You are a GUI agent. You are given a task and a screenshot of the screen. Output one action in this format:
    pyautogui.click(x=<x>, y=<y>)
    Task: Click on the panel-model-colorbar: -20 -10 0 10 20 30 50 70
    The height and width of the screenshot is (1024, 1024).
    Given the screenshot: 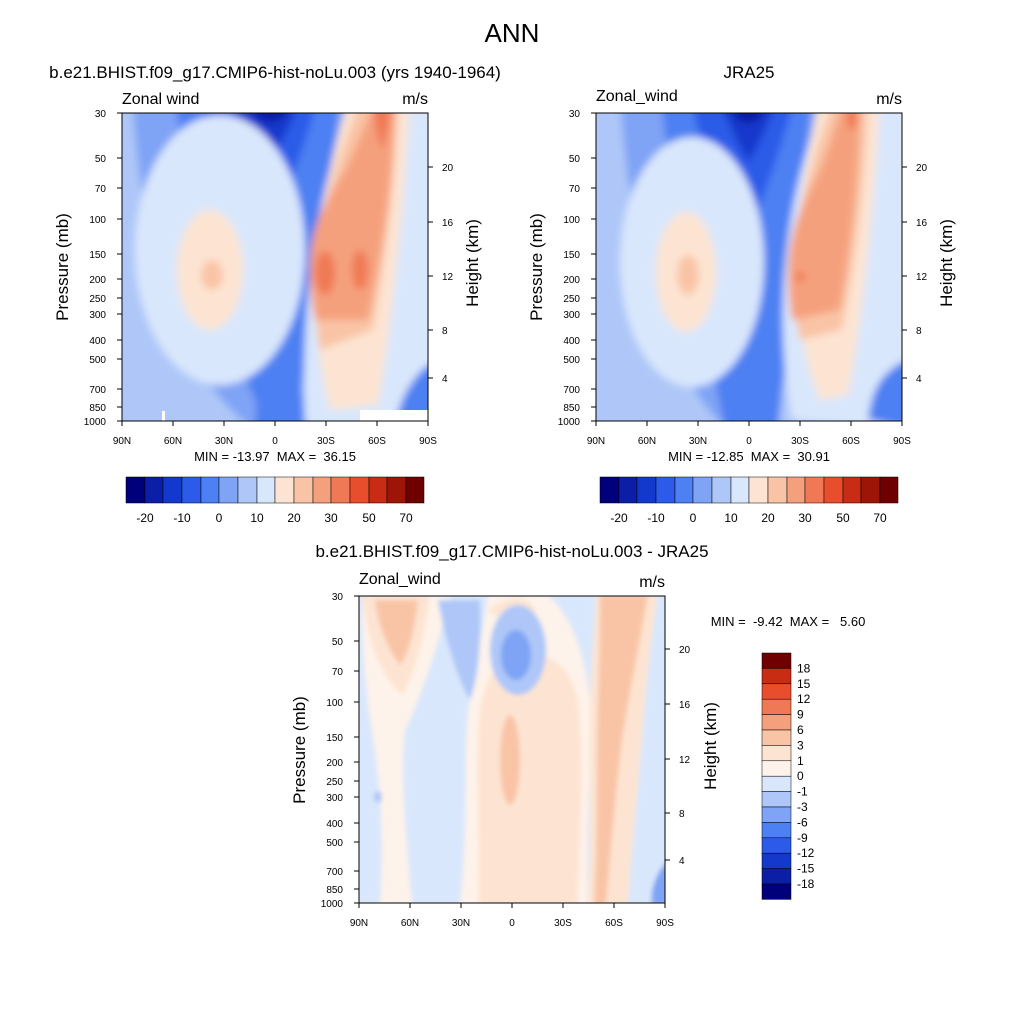 What is the action you would take?
    pyautogui.click(x=275, y=500)
    